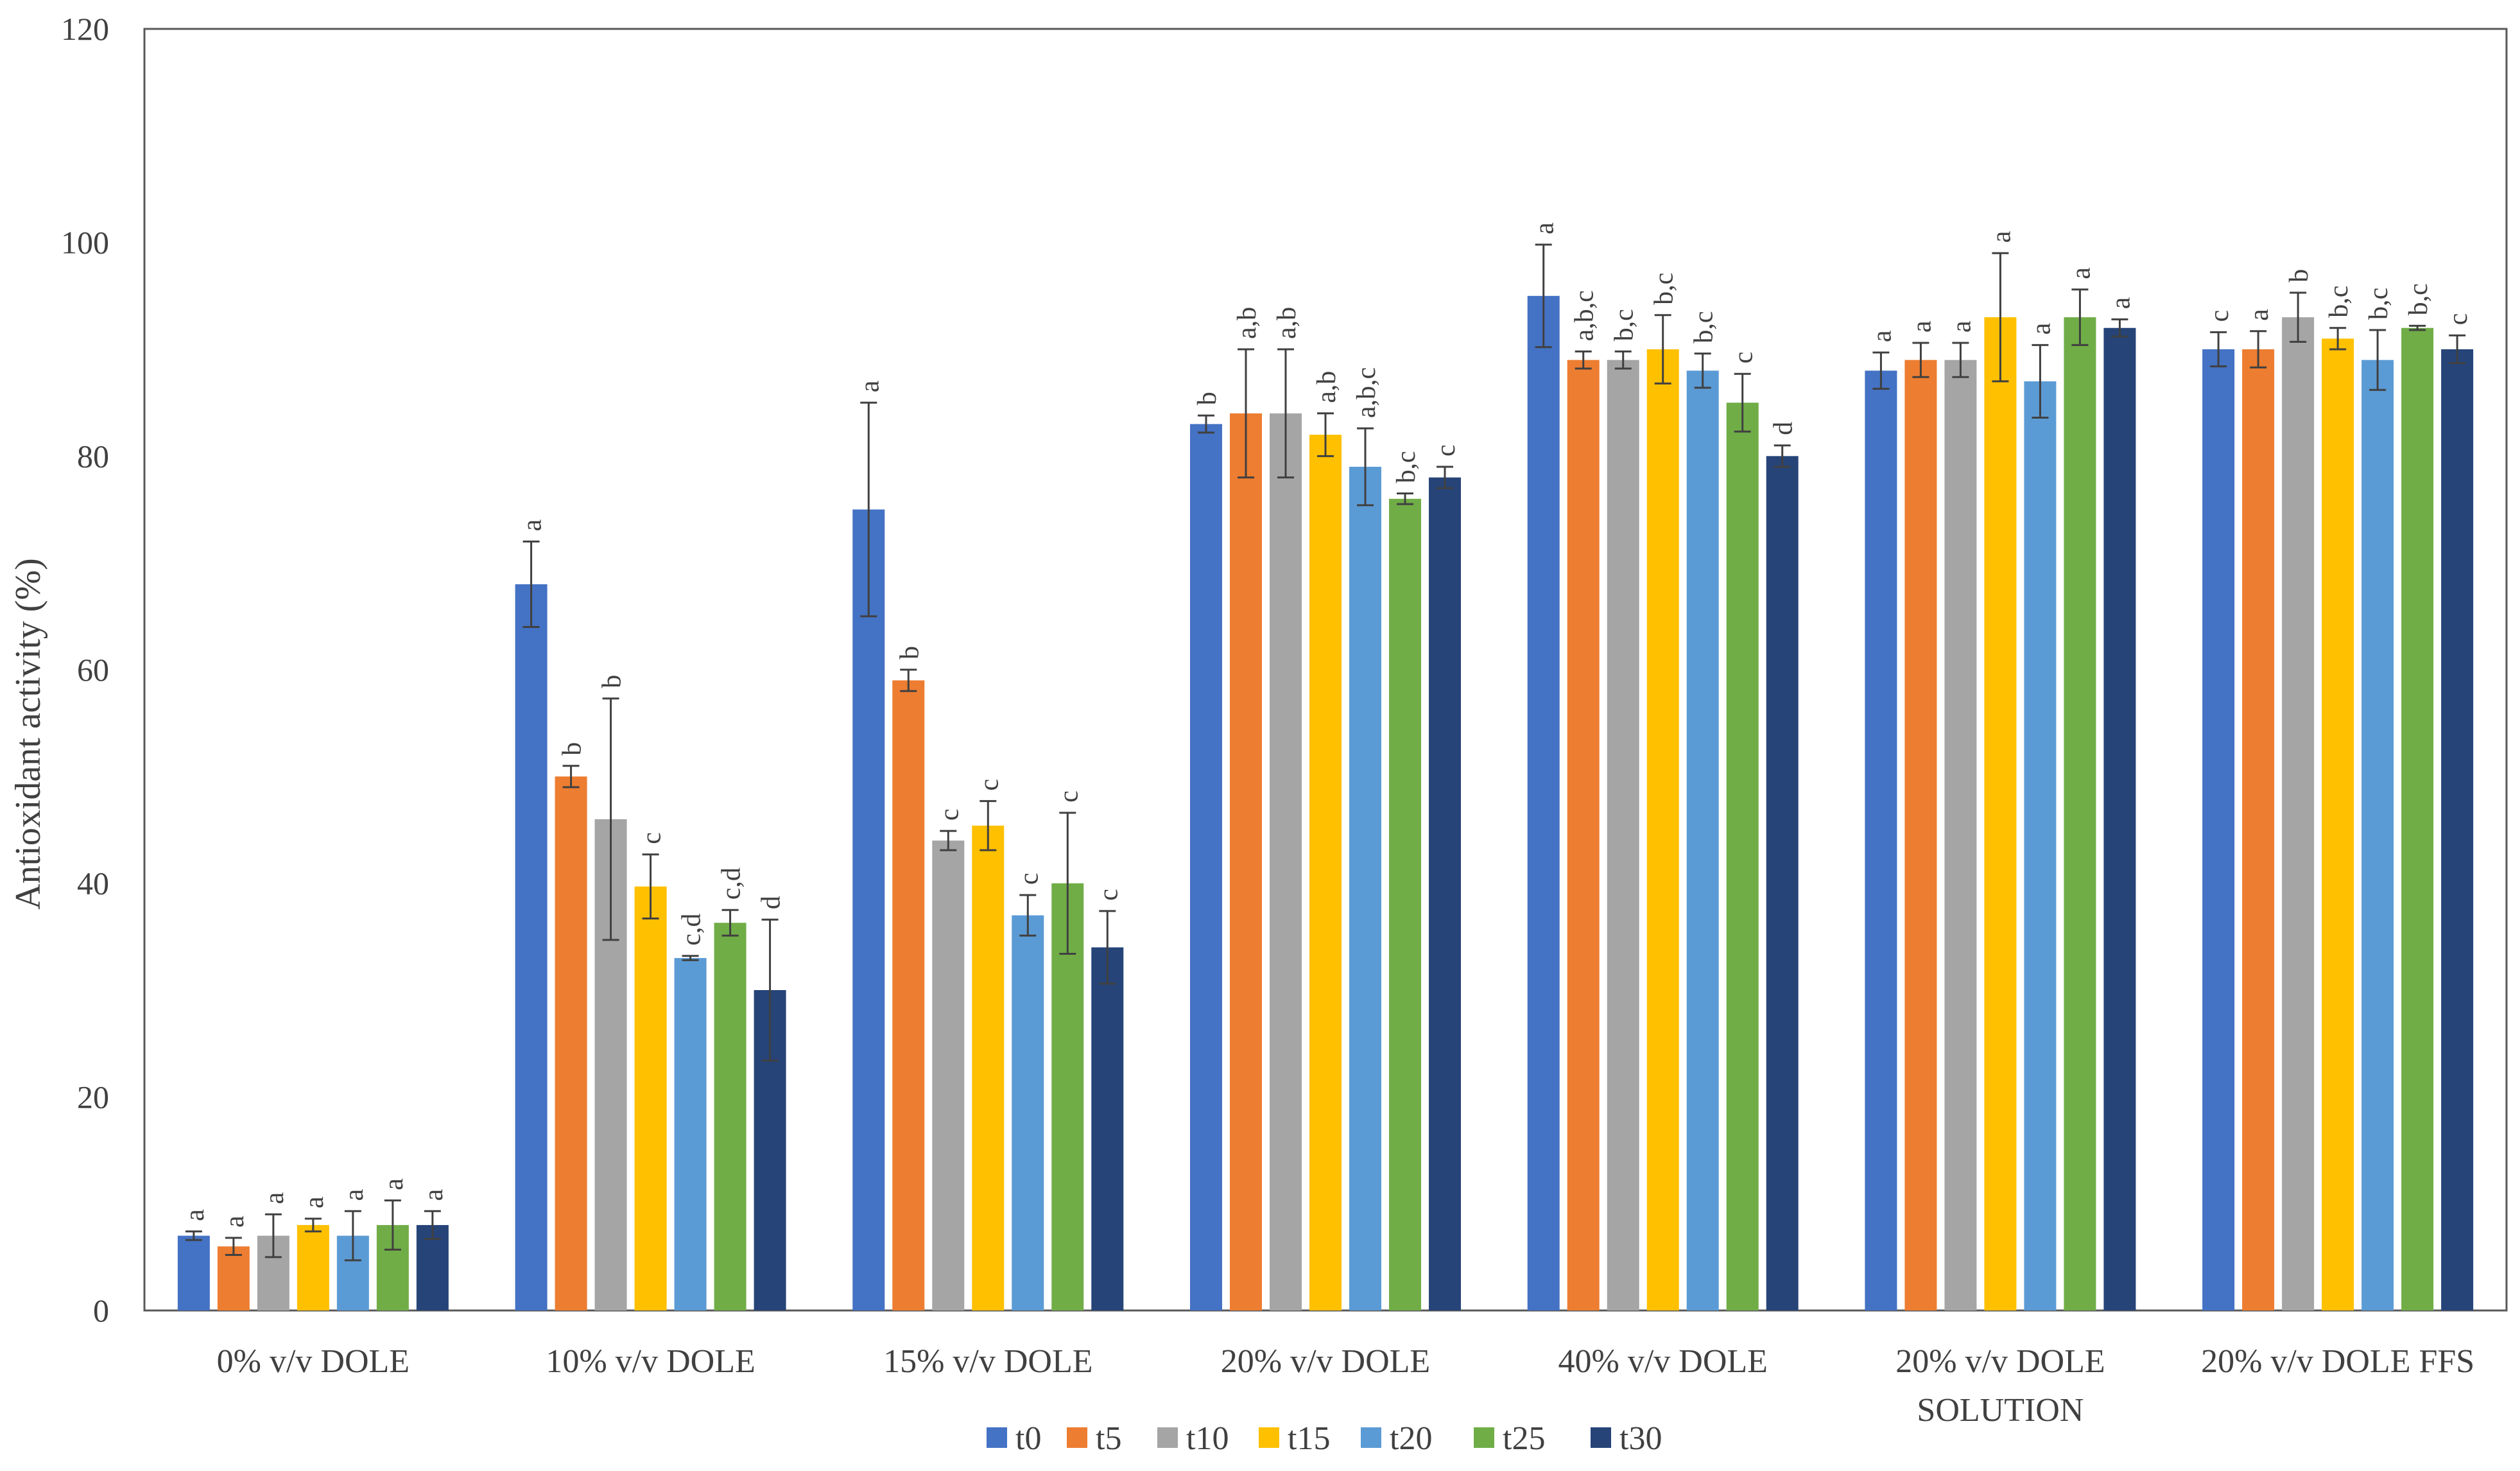  Describe the element at coordinates (2338, 339) in the screenshot. I see `error-bar-t15-cat6` at that location.